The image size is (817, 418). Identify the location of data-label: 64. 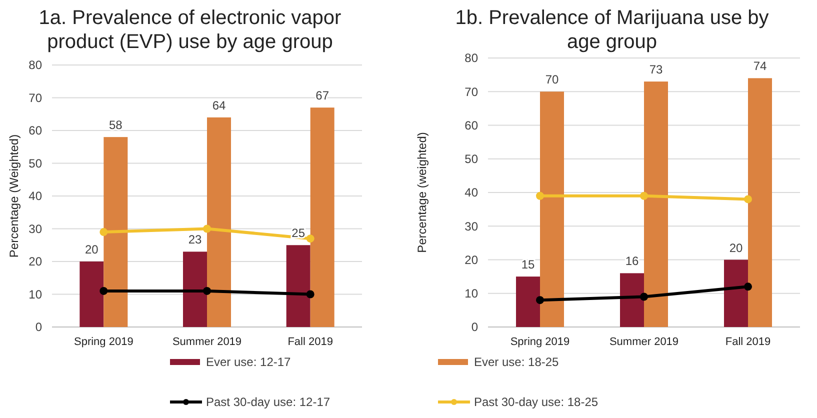
(219, 105).